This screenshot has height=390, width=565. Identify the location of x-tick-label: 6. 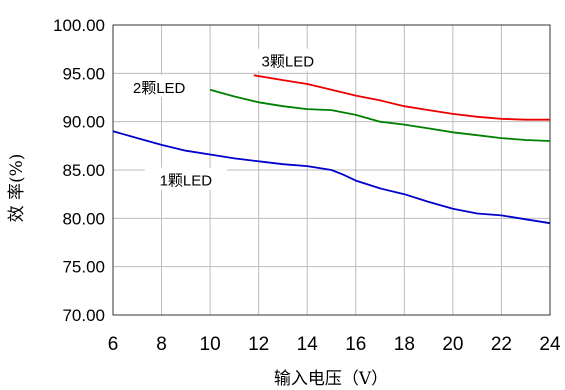
(113, 344).